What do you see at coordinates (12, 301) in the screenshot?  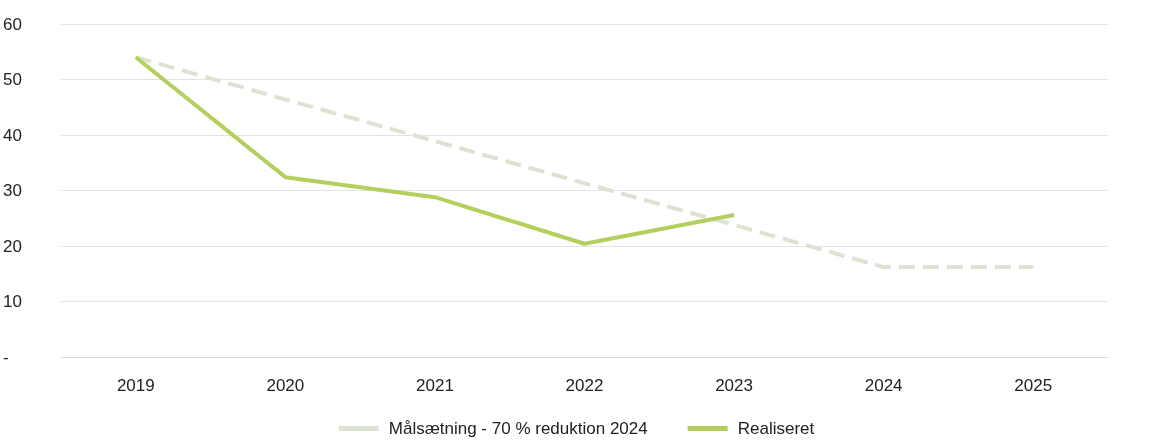 I see `y-tick-label: 10` at bounding box center [12, 301].